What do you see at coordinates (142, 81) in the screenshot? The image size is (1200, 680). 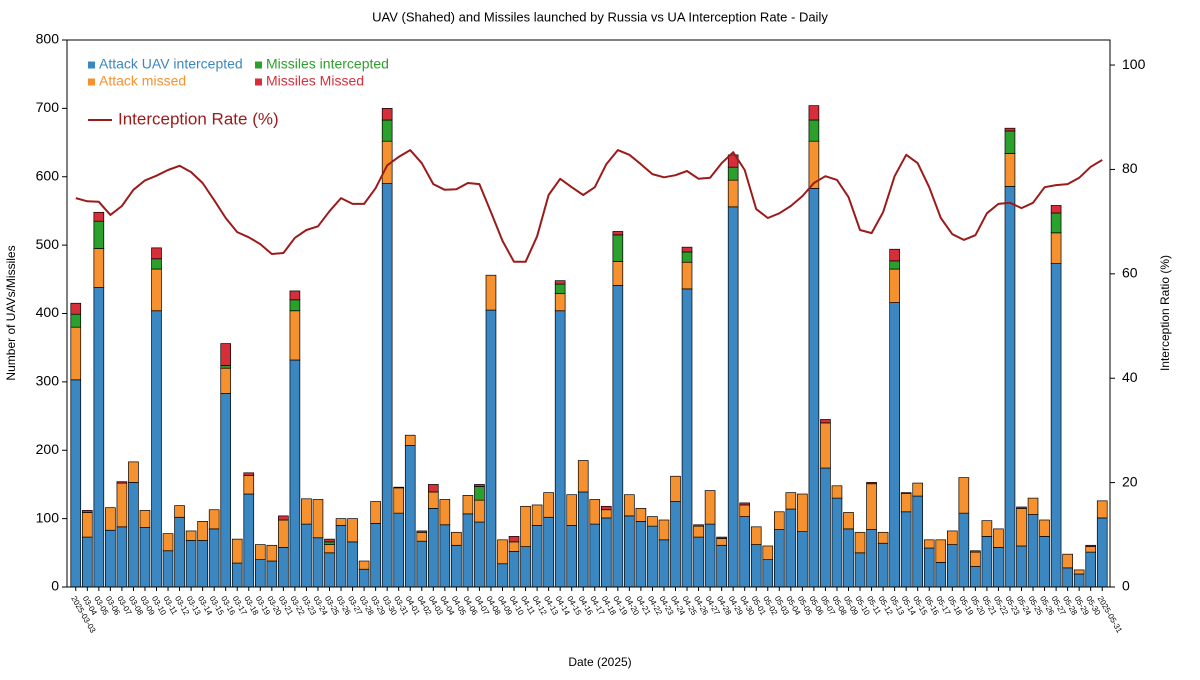 I see `legend-label: Attack missed` at bounding box center [142, 81].